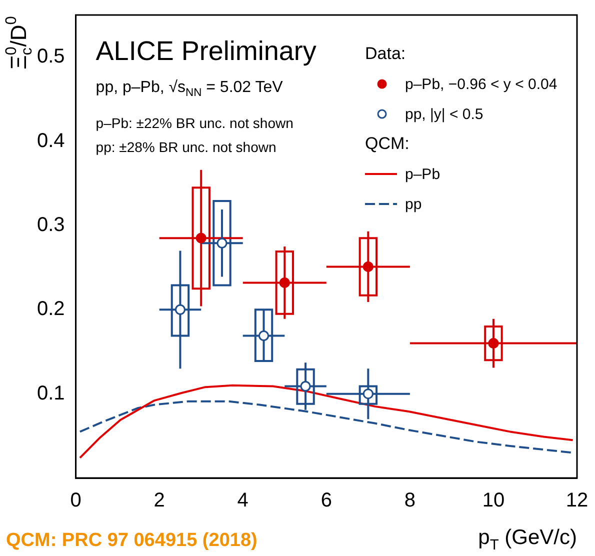 The height and width of the screenshot is (556, 595). Describe the element at coordinates (577, 501) in the screenshot. I see `x-tick-label: 12` at that location.